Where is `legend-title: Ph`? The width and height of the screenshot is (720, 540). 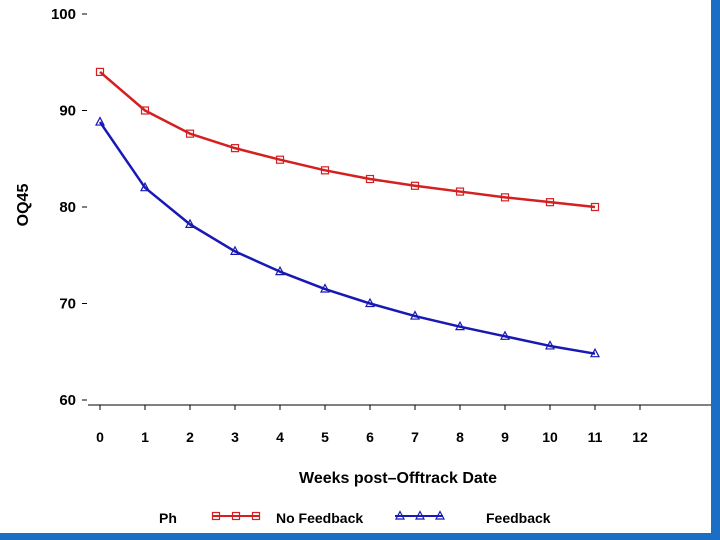
legend-title: Ph is located at coordinates (168, 518).